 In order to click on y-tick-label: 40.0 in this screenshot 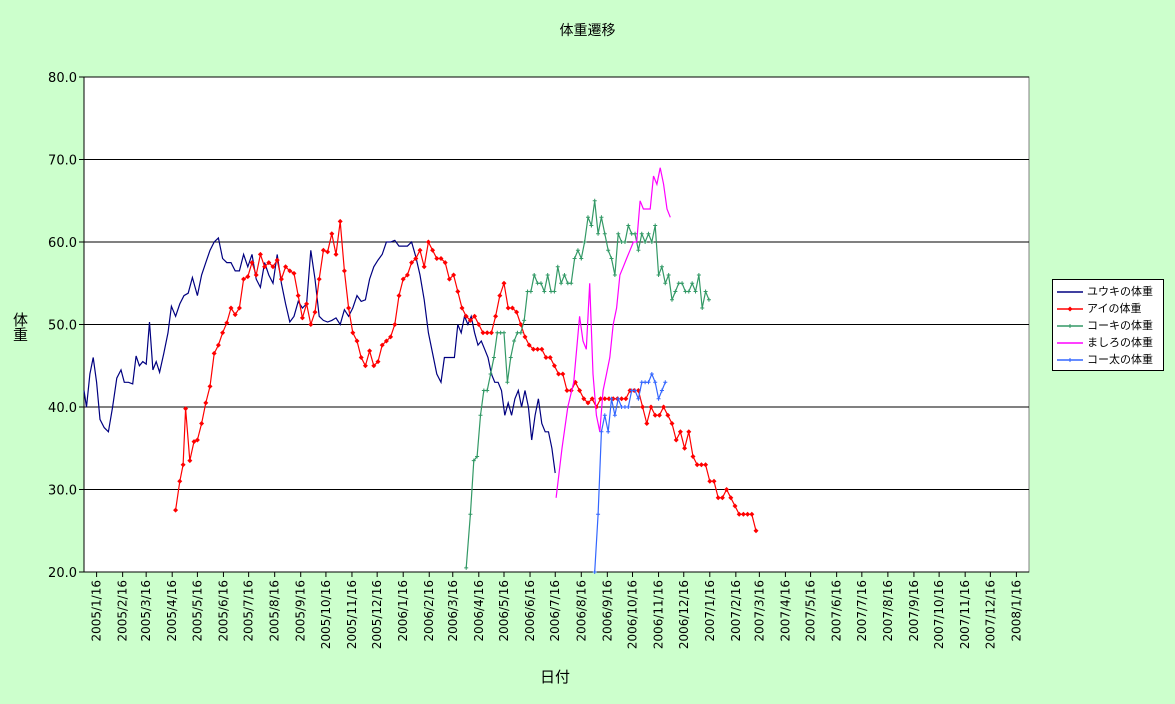, I will do `click(62, 408)`.